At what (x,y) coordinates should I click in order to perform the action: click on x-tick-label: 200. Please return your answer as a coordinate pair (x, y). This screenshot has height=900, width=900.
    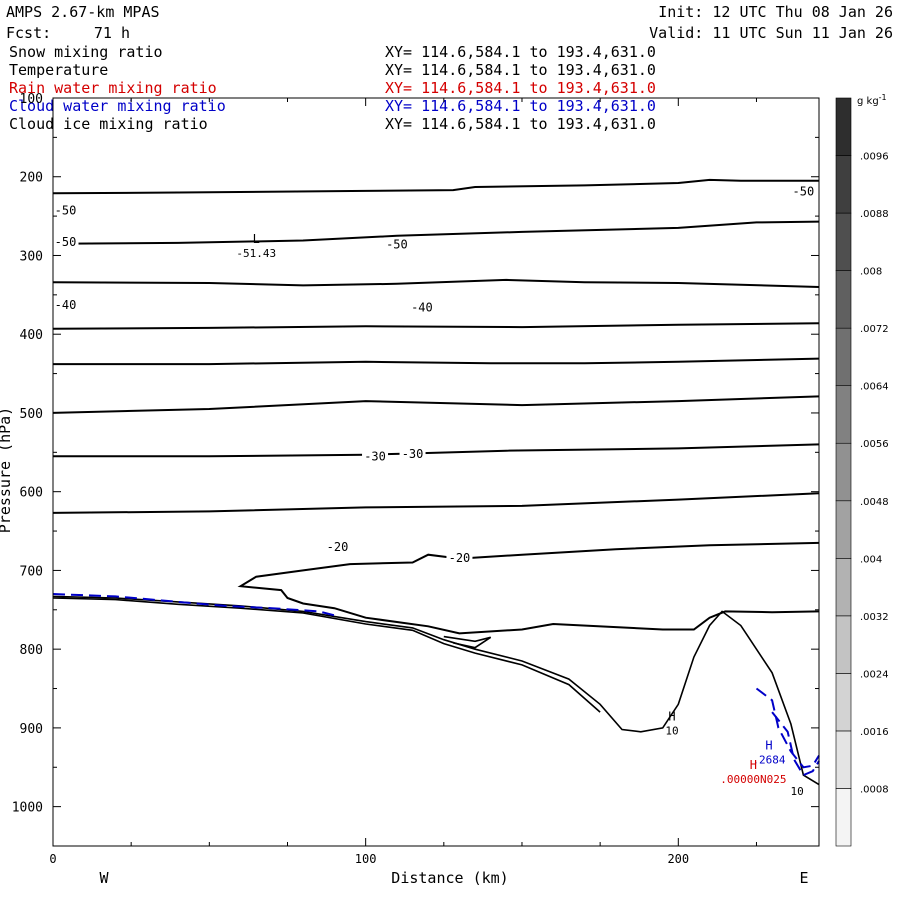
    Looking at the image, I should click on (678, 859).